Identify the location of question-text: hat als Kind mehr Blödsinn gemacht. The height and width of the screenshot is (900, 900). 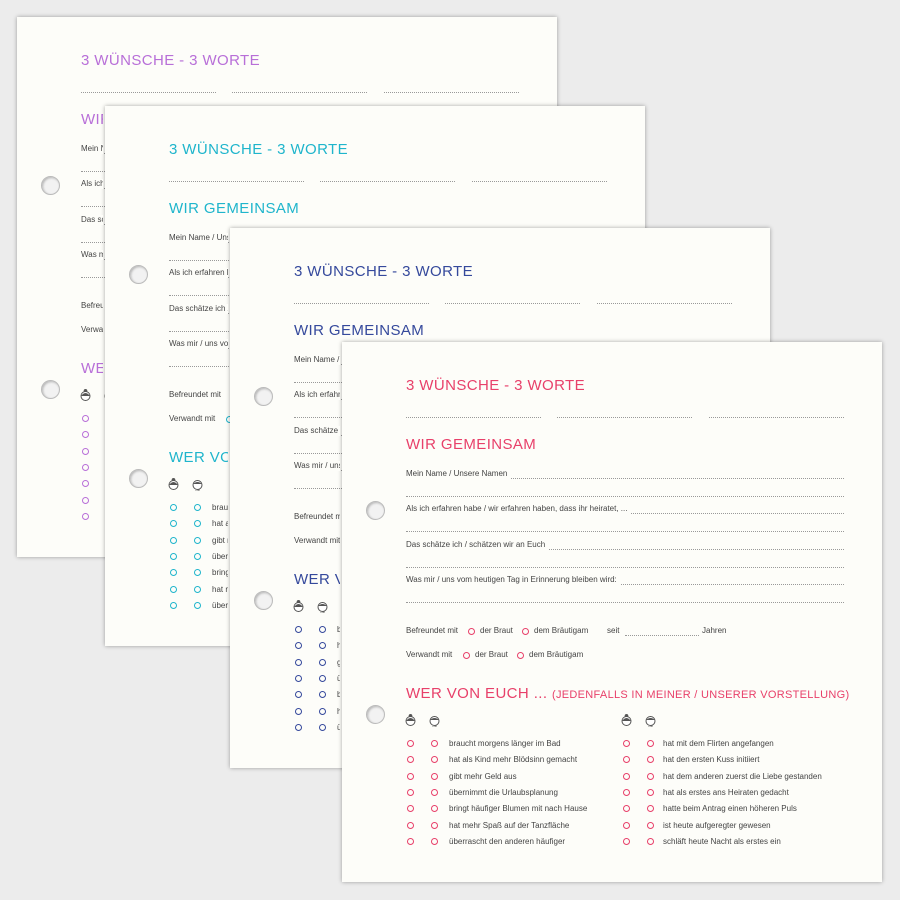
(513, 760).